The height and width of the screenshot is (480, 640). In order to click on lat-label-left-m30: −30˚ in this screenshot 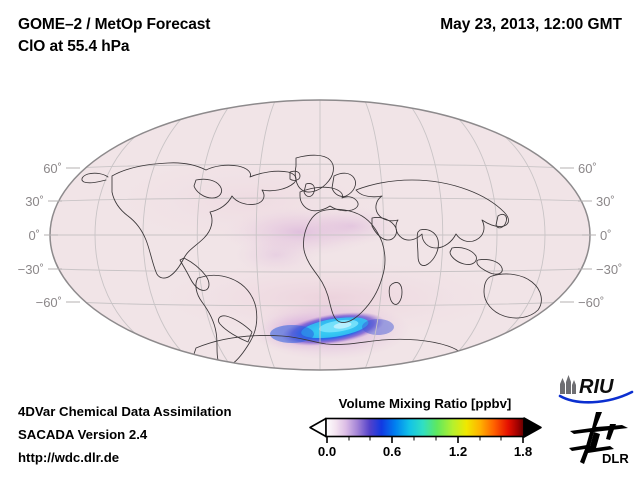, I will do `click(31, 269)`.